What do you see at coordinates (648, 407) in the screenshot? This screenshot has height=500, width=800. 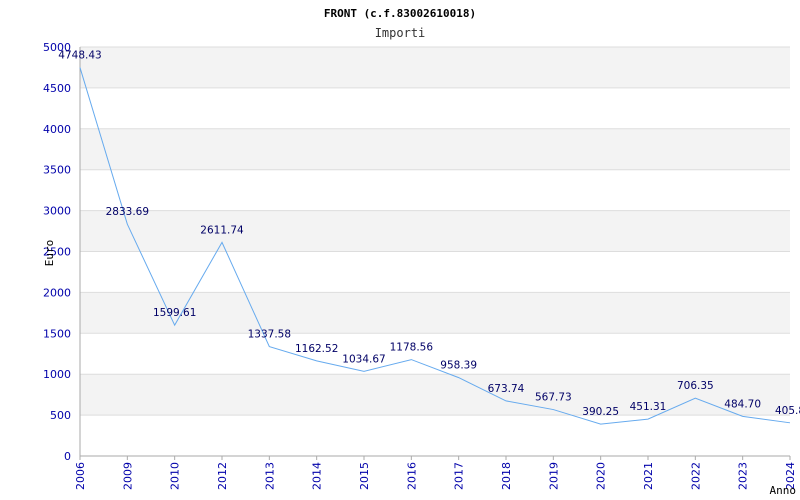 I see `data-label: 451.31` at bounding box center [648, 407].